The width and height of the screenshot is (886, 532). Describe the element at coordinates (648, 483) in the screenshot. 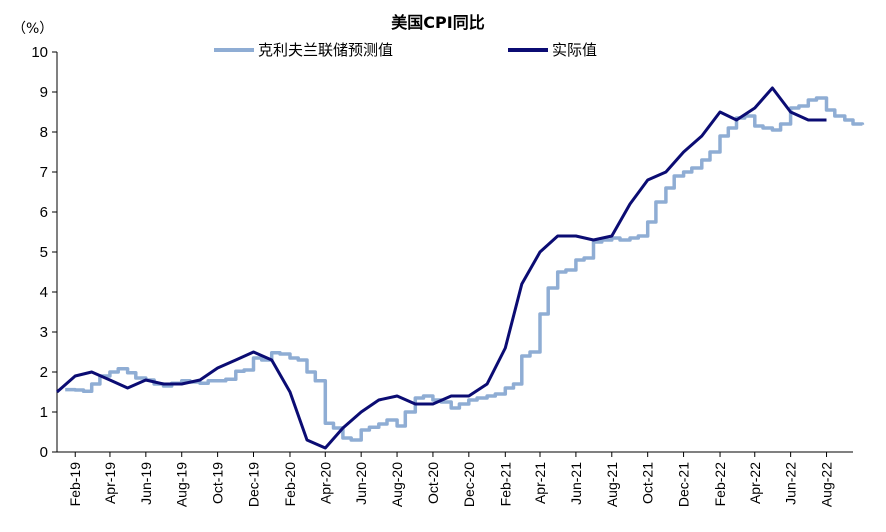

I see `x-tick-label: Oct-21` at that location.